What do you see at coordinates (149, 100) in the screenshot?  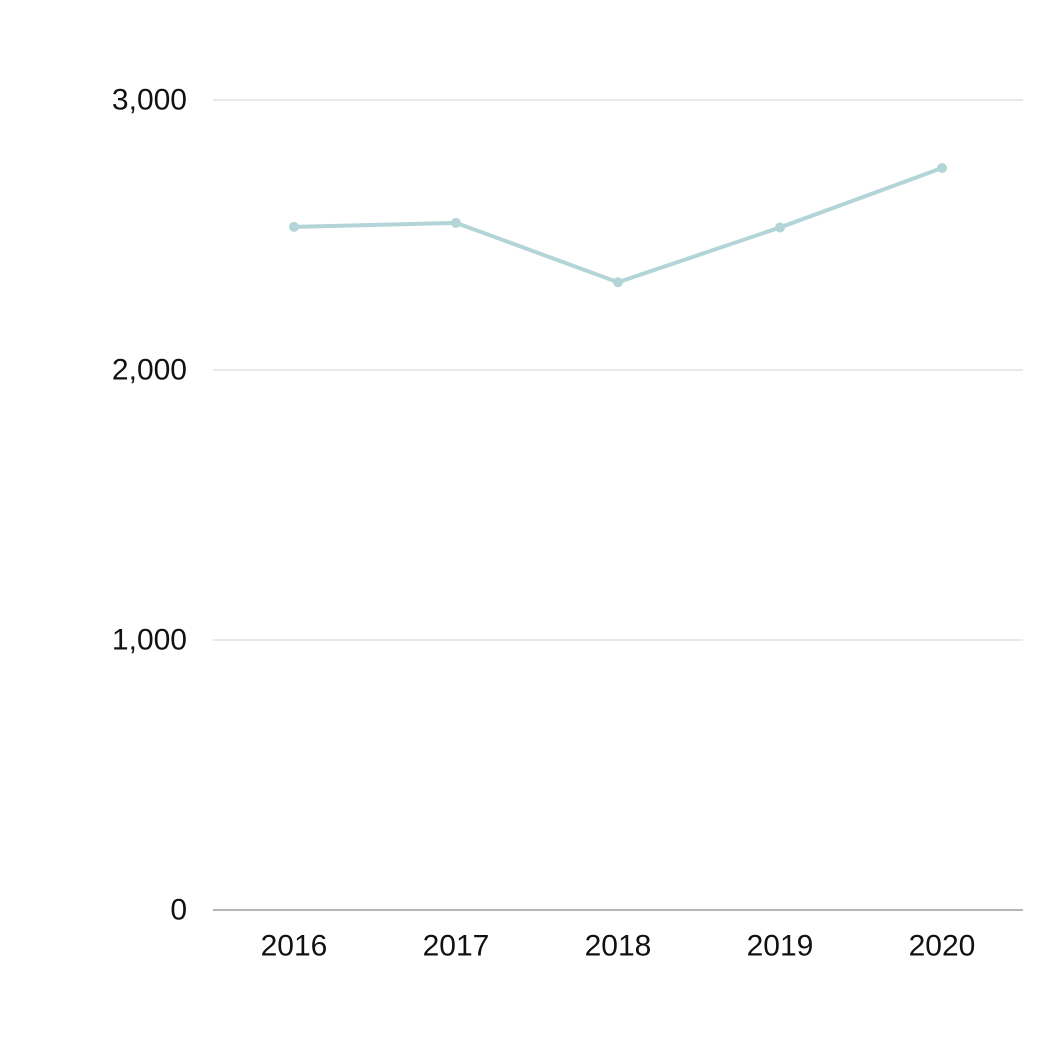 I see `y-tick-label: 3,000` at bounding box center [149, 100].